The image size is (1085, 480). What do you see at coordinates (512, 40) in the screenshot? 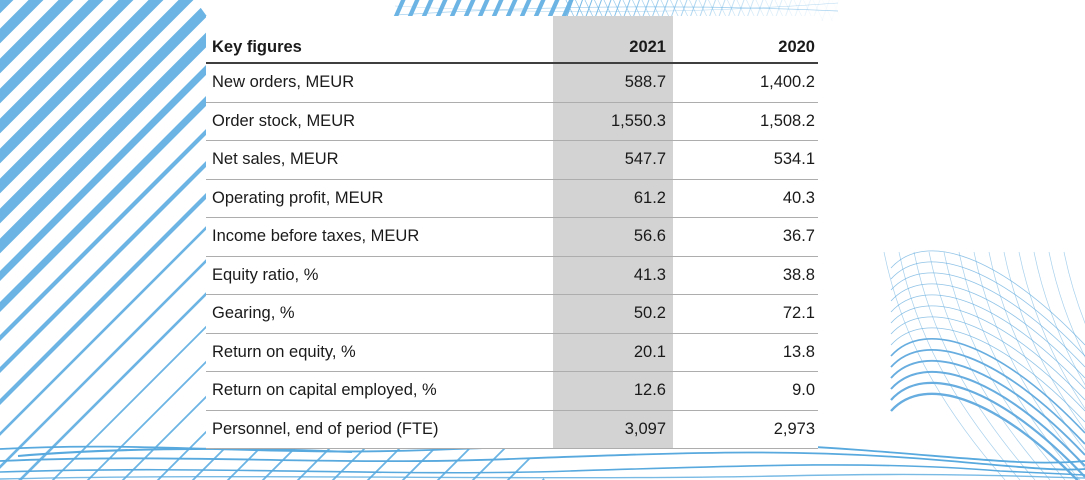
I see `table-header-row: Key figures 2021 2020` at bounding box center [512, 40].